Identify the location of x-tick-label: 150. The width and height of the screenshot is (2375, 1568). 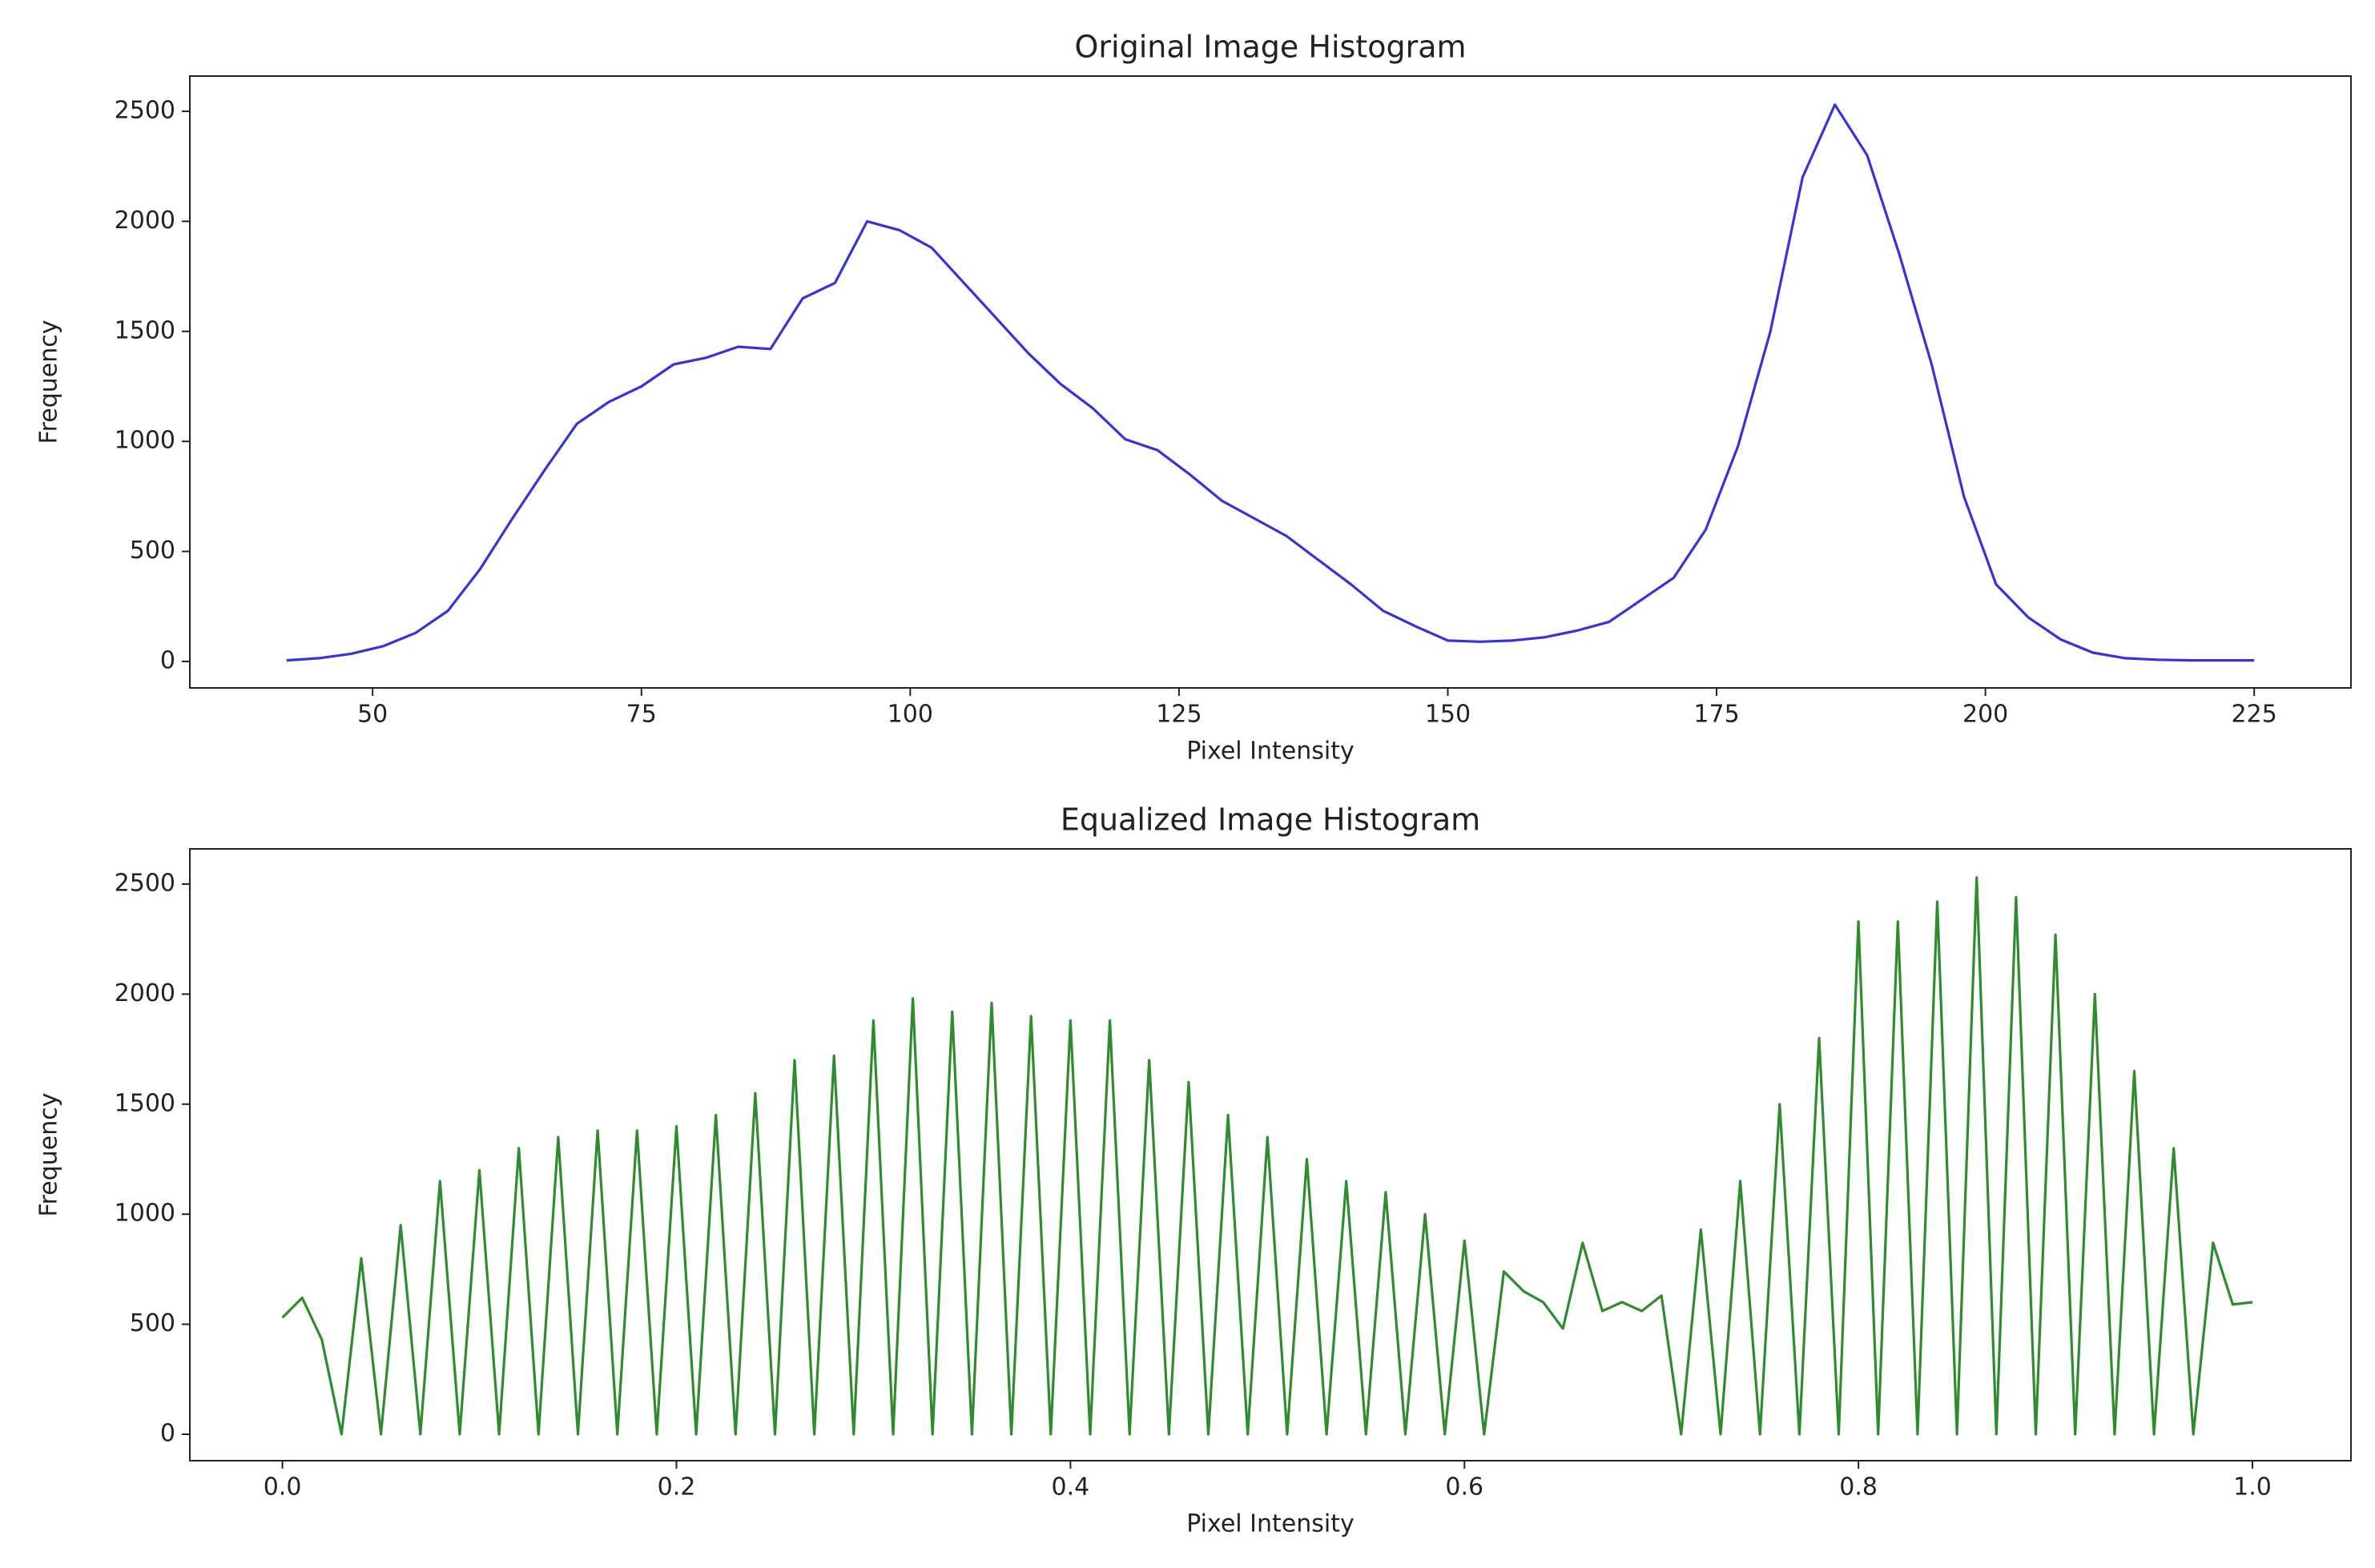
(1448, 715).